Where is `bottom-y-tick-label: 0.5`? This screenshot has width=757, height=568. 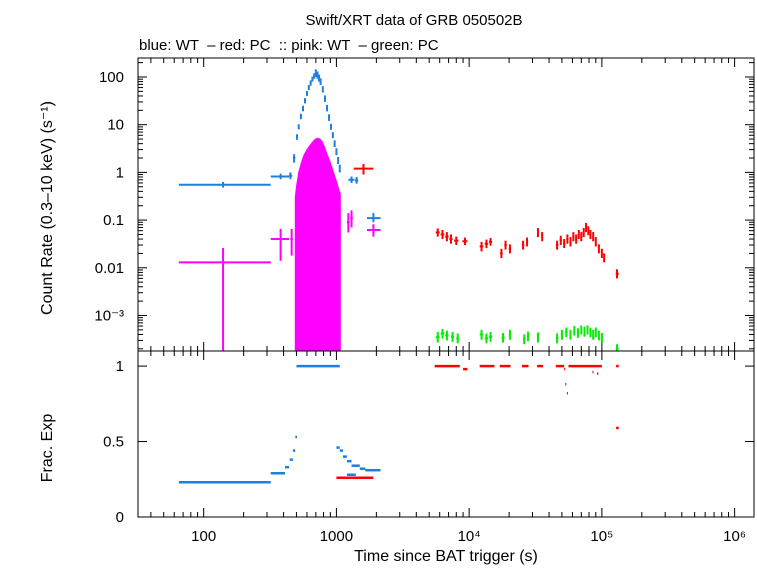 bottom-y-tick-label: 0.5 is located at coordinates (113, 442).